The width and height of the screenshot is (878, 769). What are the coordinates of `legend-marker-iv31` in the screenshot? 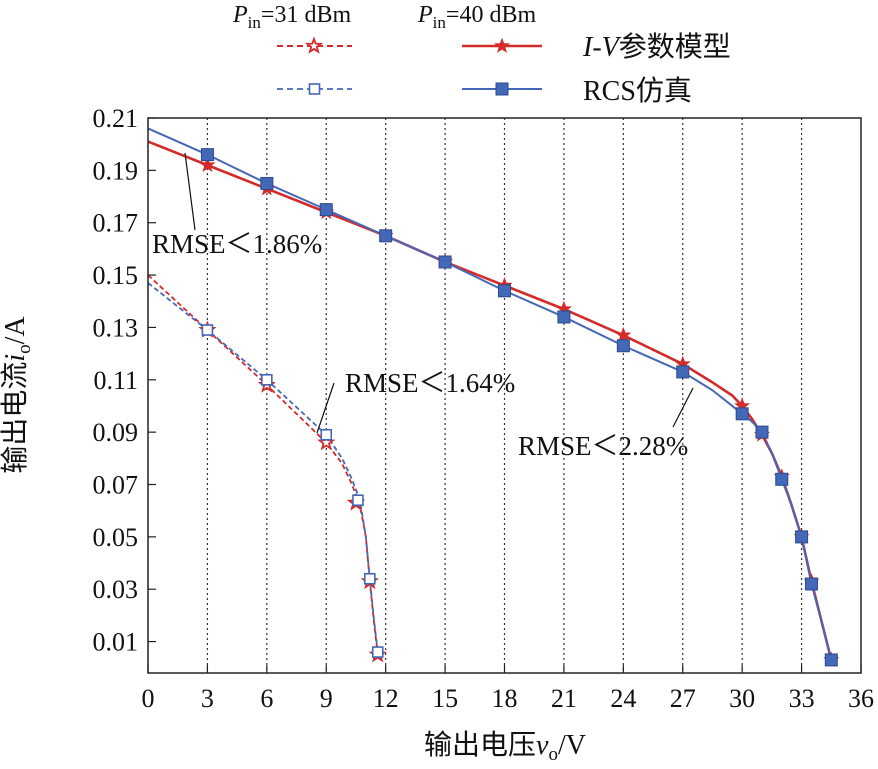 It's located at (314, 45).